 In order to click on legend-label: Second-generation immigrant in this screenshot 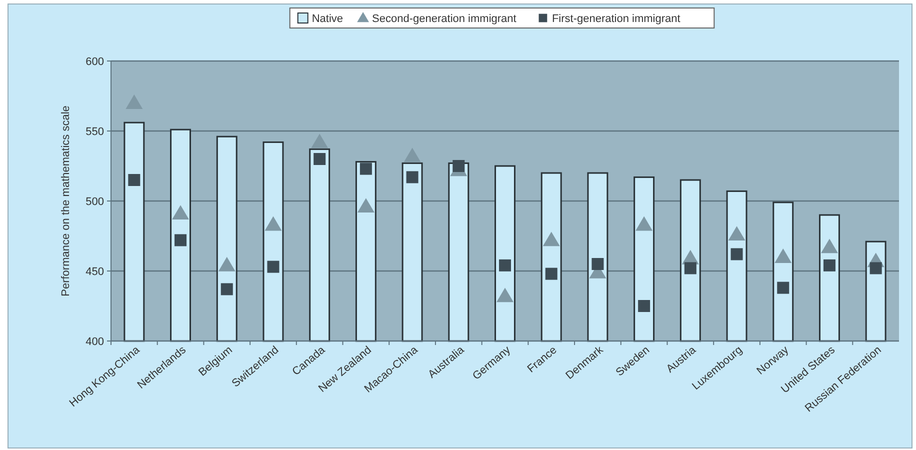, I will do `click(444, 18)`.